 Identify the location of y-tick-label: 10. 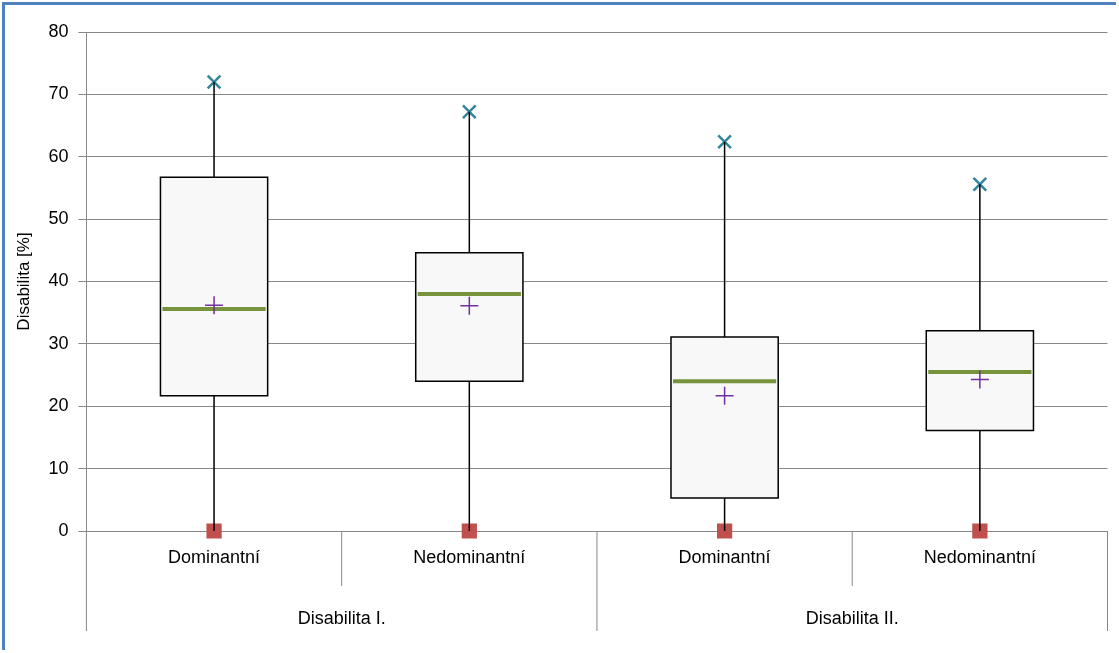
(58, 467).